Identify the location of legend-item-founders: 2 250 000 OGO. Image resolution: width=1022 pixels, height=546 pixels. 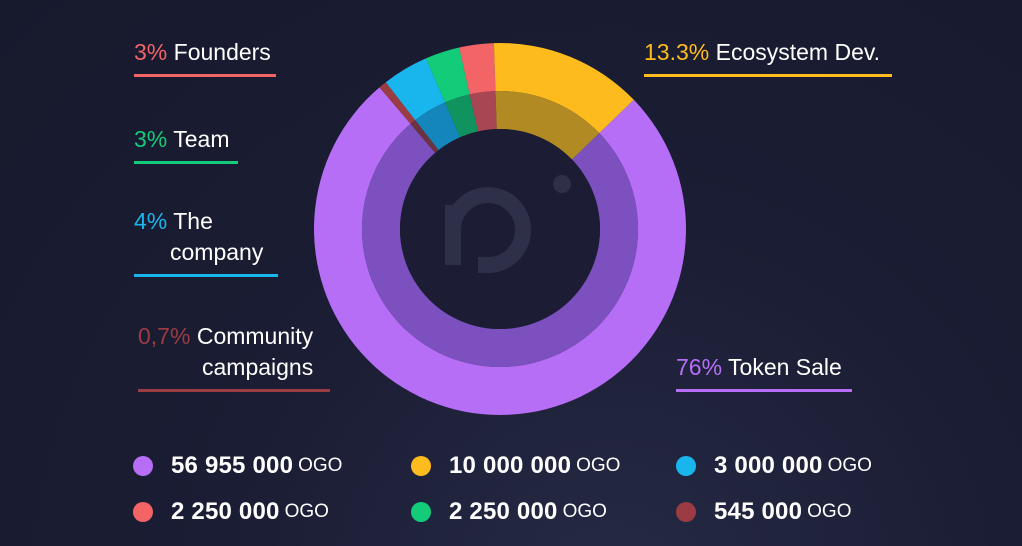
(231, 512).